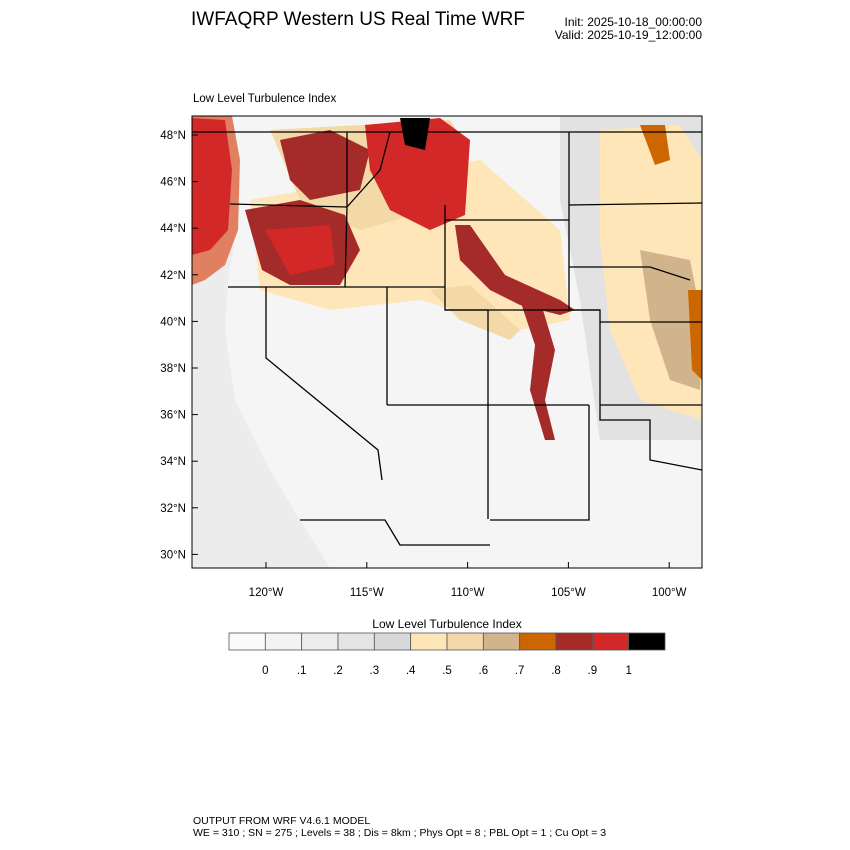 The image size is (850, 850). What do you see at coordinates (173, 276) in the screenshot?
I see `lat-label: 42°N` at bounding box center [173, 276].